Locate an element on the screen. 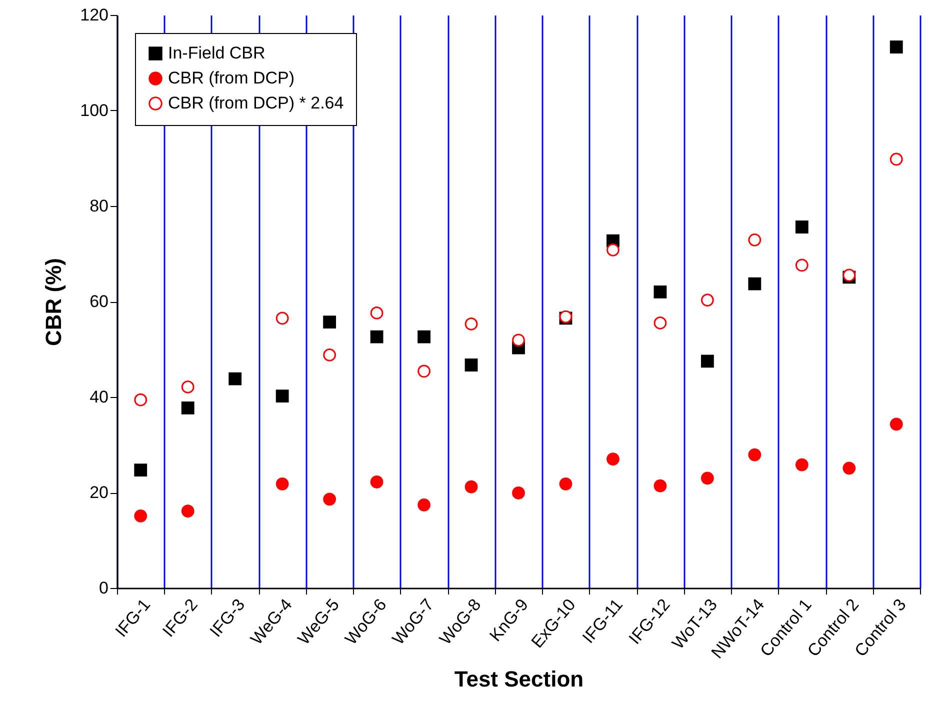  legend-label: CBR (from DCP) * 2.64 is located at coordinates (256, 103).